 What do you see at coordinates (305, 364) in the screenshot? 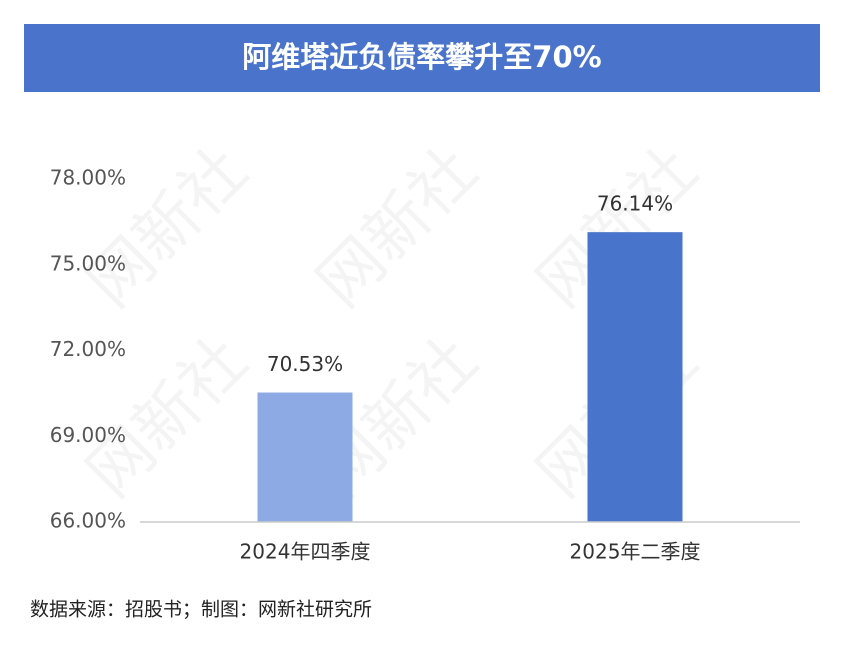
I see `value-label: 70.53%` at bounding box center [305, 364].